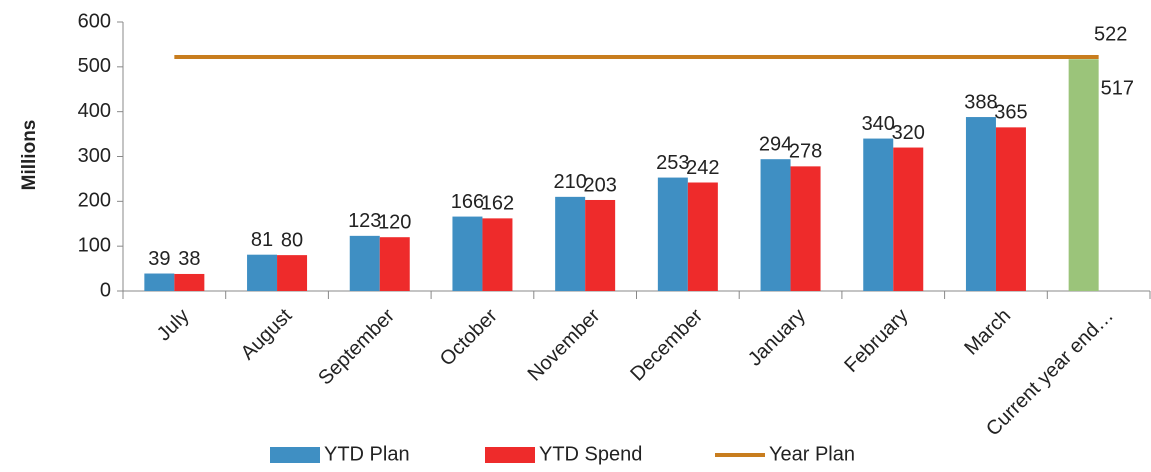 The height and width of the screenshot is (472, 1151). What do you see at coordinates (805, 152) in the screenshot?
I see `data-label: 278` at bounding box center [805, 152].